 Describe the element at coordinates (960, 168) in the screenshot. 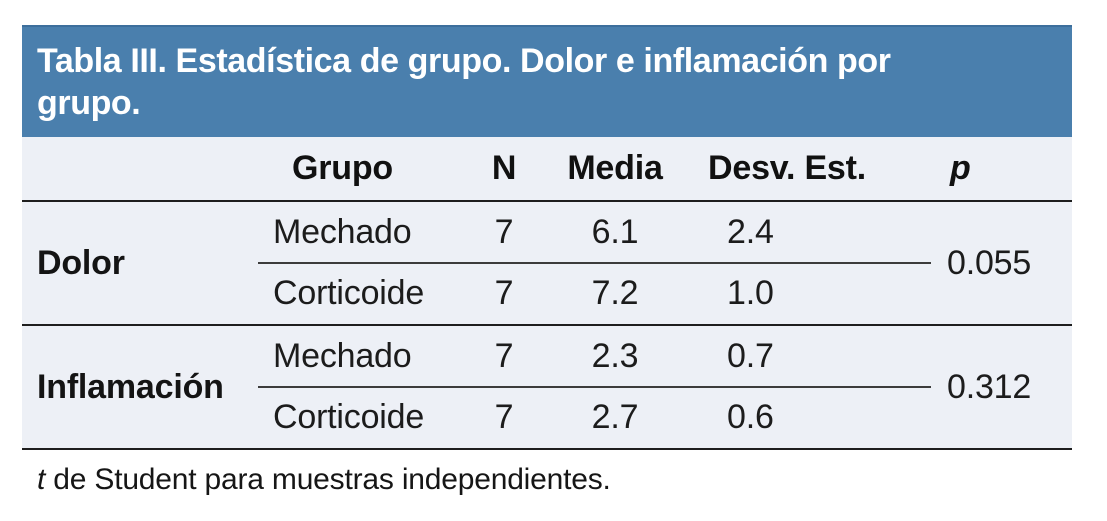

I see `col-header-p: p` at that location.